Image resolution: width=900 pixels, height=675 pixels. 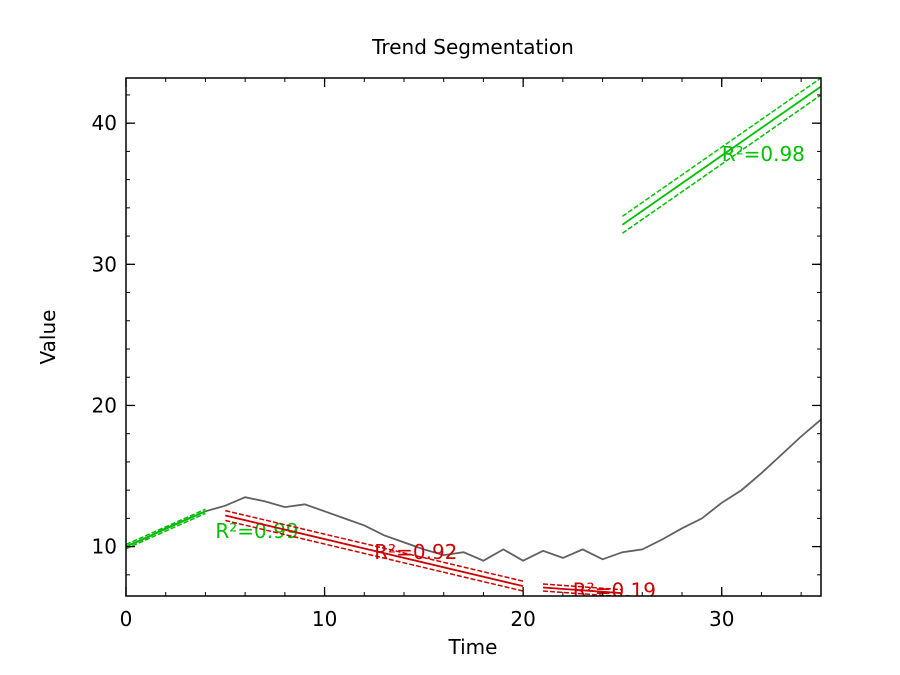 I want to click on x-tick-label: 20, so click(x=522, y=619).